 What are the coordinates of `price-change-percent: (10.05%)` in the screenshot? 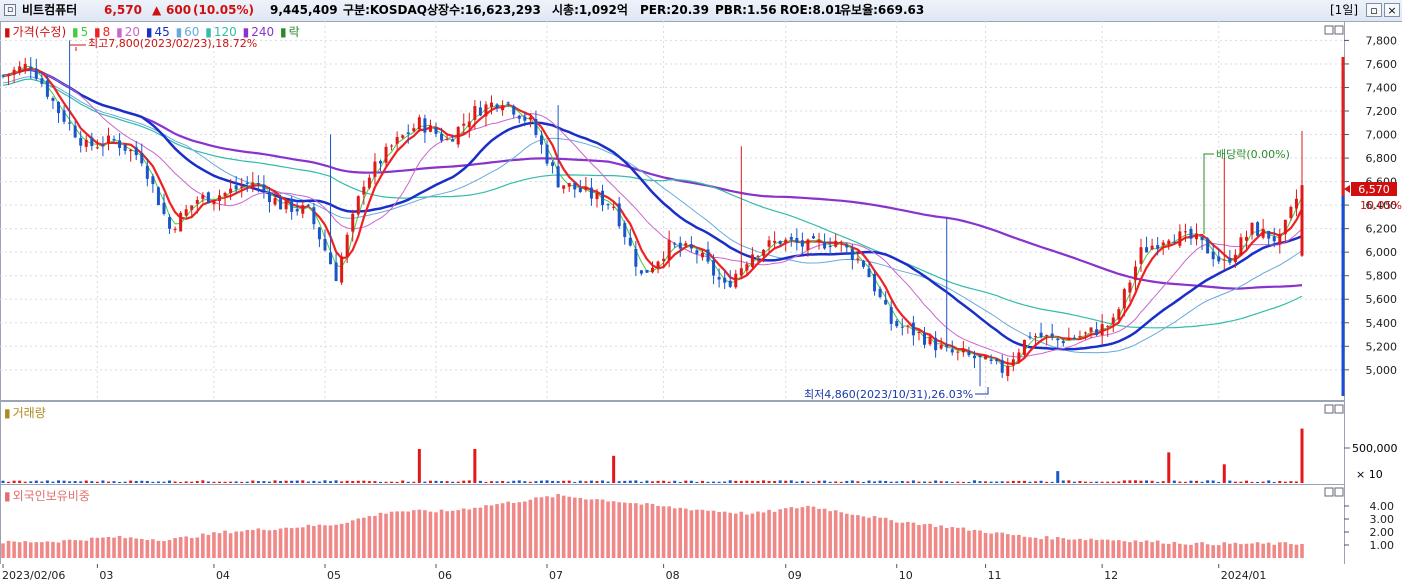 It's located at (223, 10).